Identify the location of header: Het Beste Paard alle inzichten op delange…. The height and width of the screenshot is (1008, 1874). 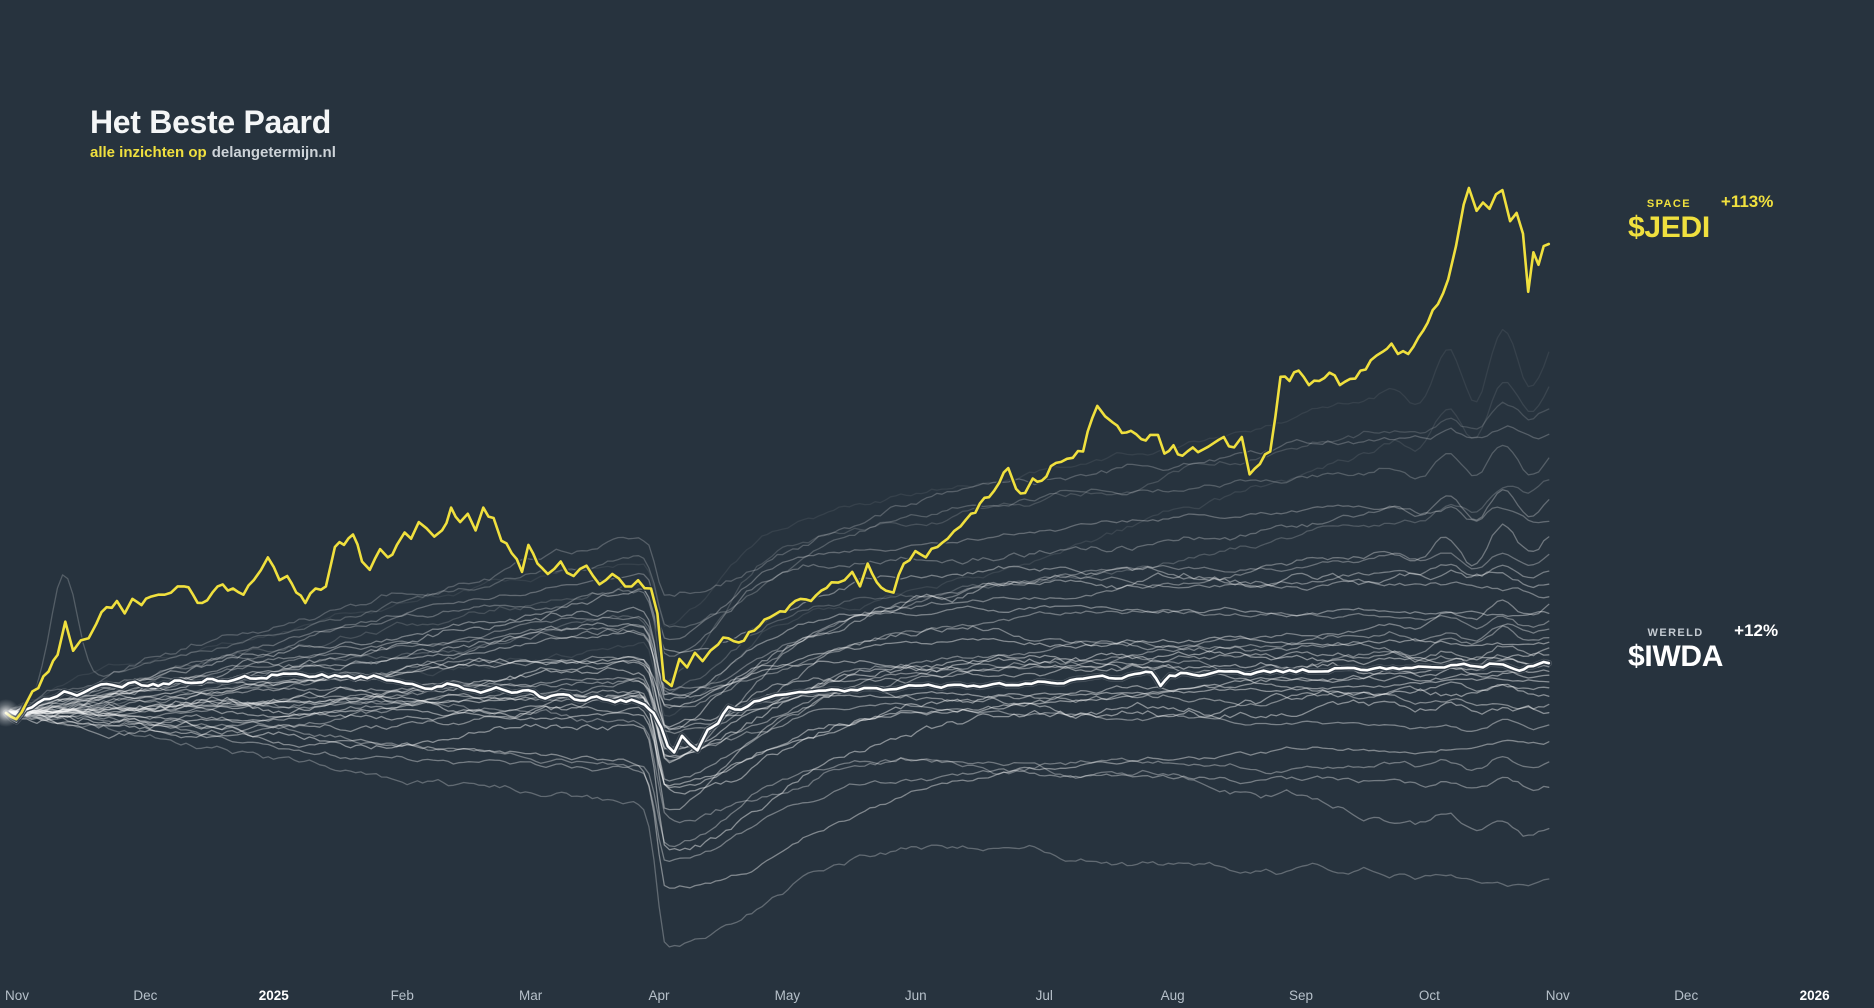
(213, 132).